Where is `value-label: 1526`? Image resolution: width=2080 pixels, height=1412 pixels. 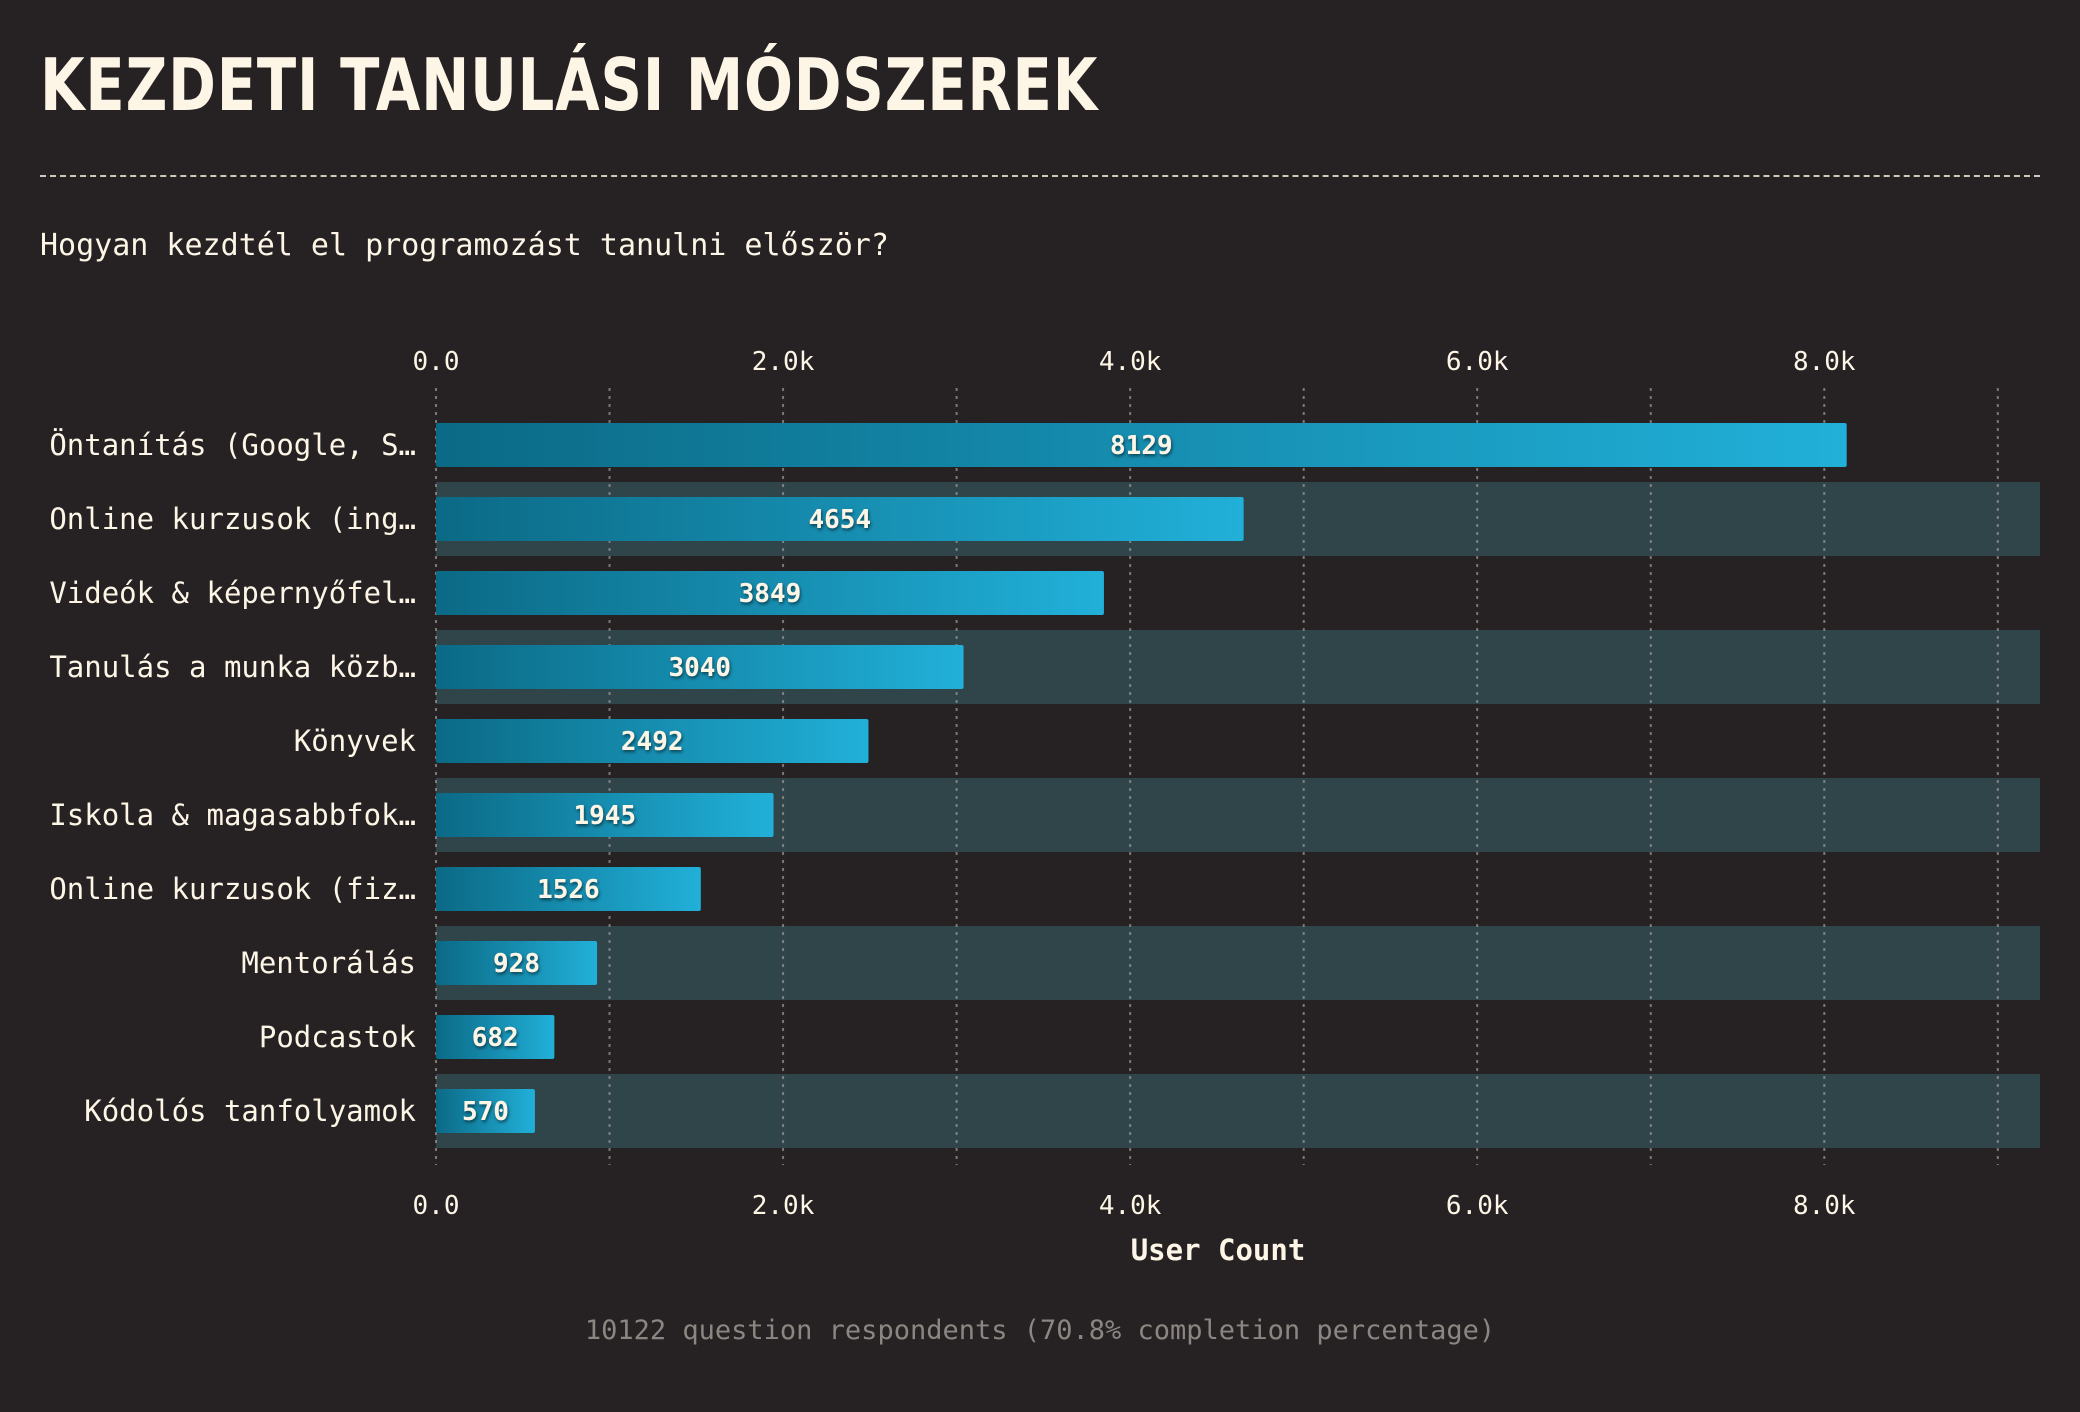 value-label: 1526 is located at coordinates (568, 890).